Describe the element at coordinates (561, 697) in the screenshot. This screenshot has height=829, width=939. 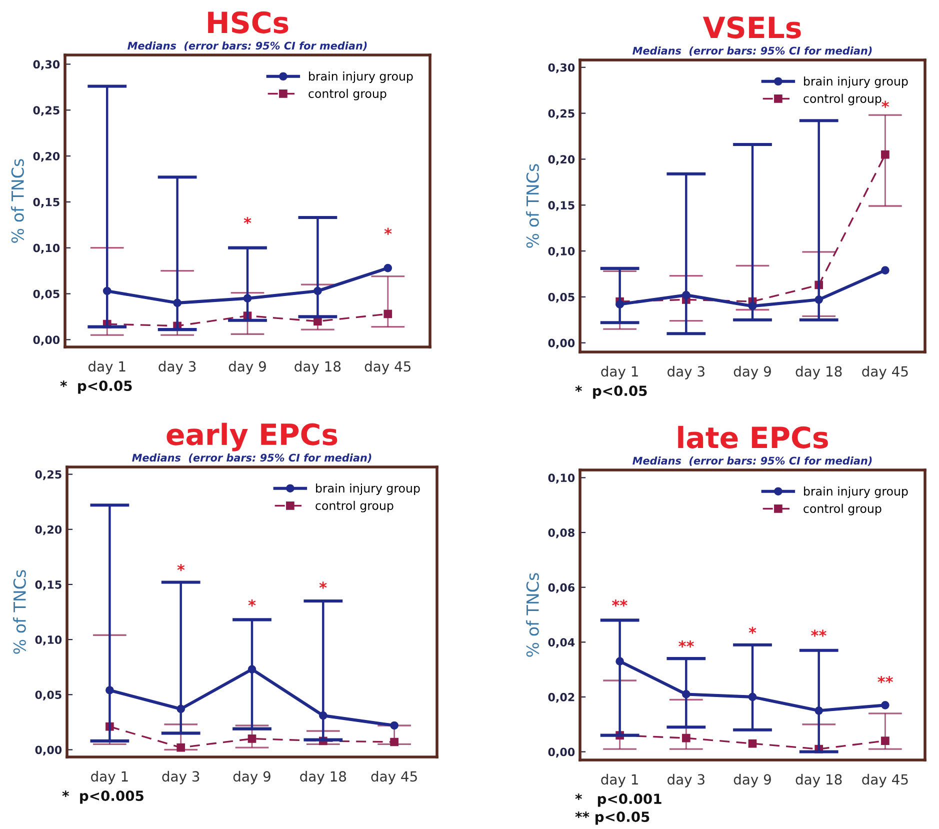
I see `y-tick-label: 0,02` at that location.